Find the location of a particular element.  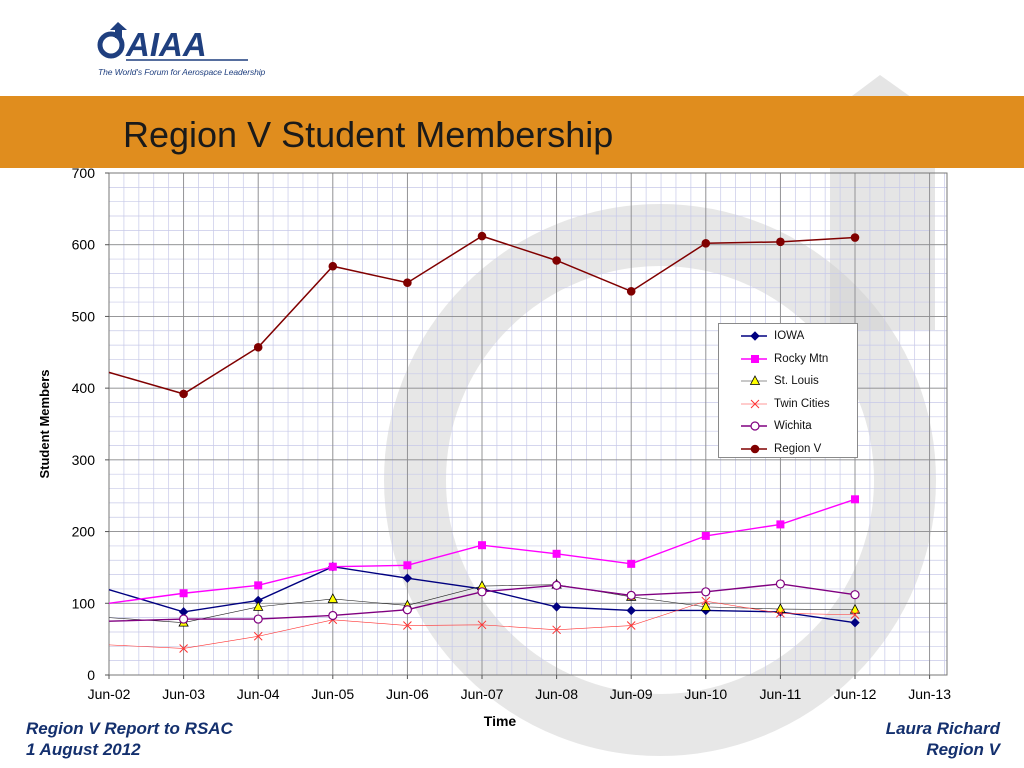

series-twin-cities is located at coordinates (484, 624).